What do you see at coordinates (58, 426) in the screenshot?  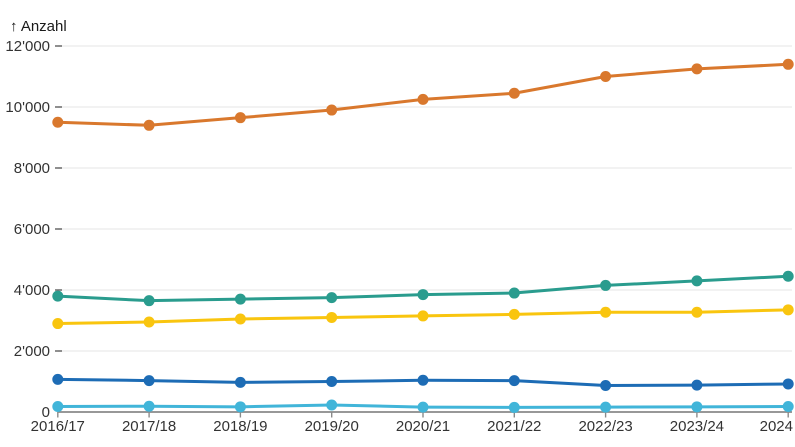 I see `x-tick-label: 2016/17` at bounding box center [58, 426].